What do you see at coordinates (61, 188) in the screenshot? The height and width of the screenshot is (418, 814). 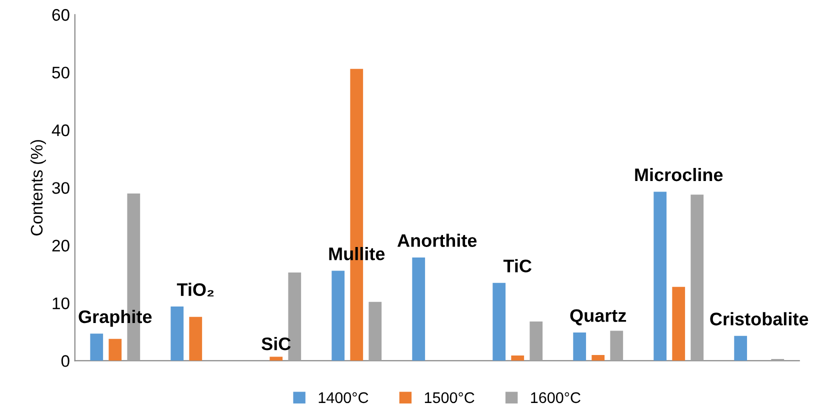 I see `y-tick-label: 30` at bounding box center [61, 188].